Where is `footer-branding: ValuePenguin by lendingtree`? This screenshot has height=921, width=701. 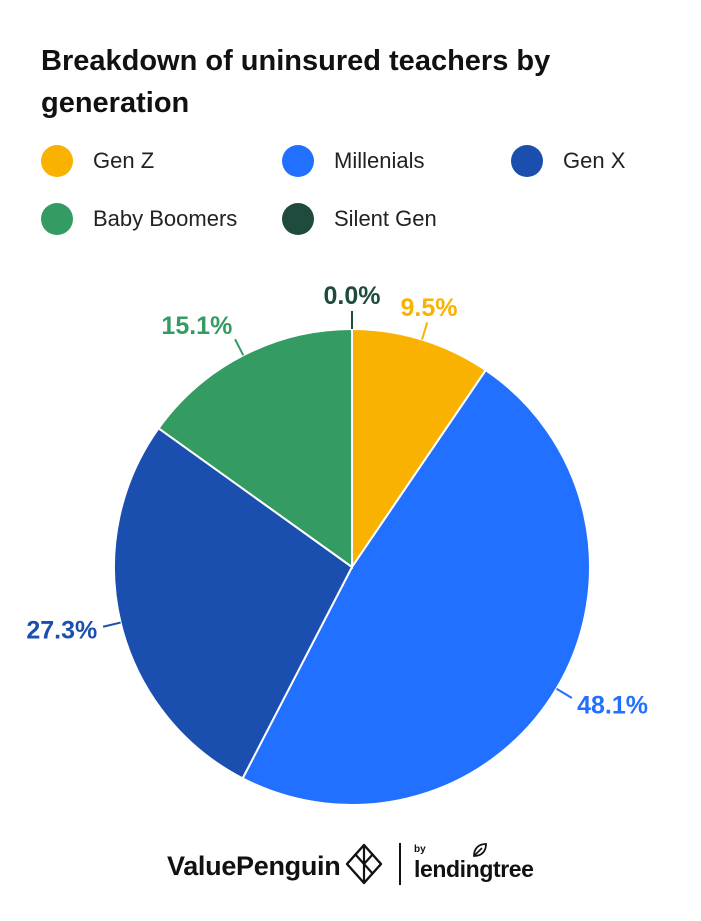
footer-branding: ValuePenguin by lendingtree is located at coordinates (350, 863).